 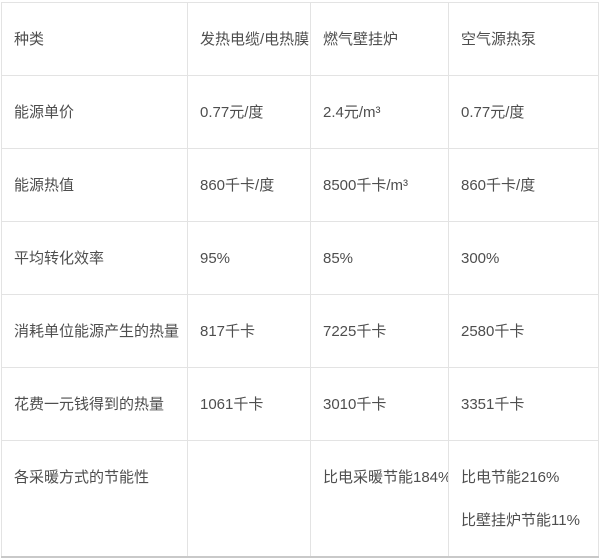 I want to click on column-header-heating-cable: 发热电缆/电热膜, so click(x=249, y=39).